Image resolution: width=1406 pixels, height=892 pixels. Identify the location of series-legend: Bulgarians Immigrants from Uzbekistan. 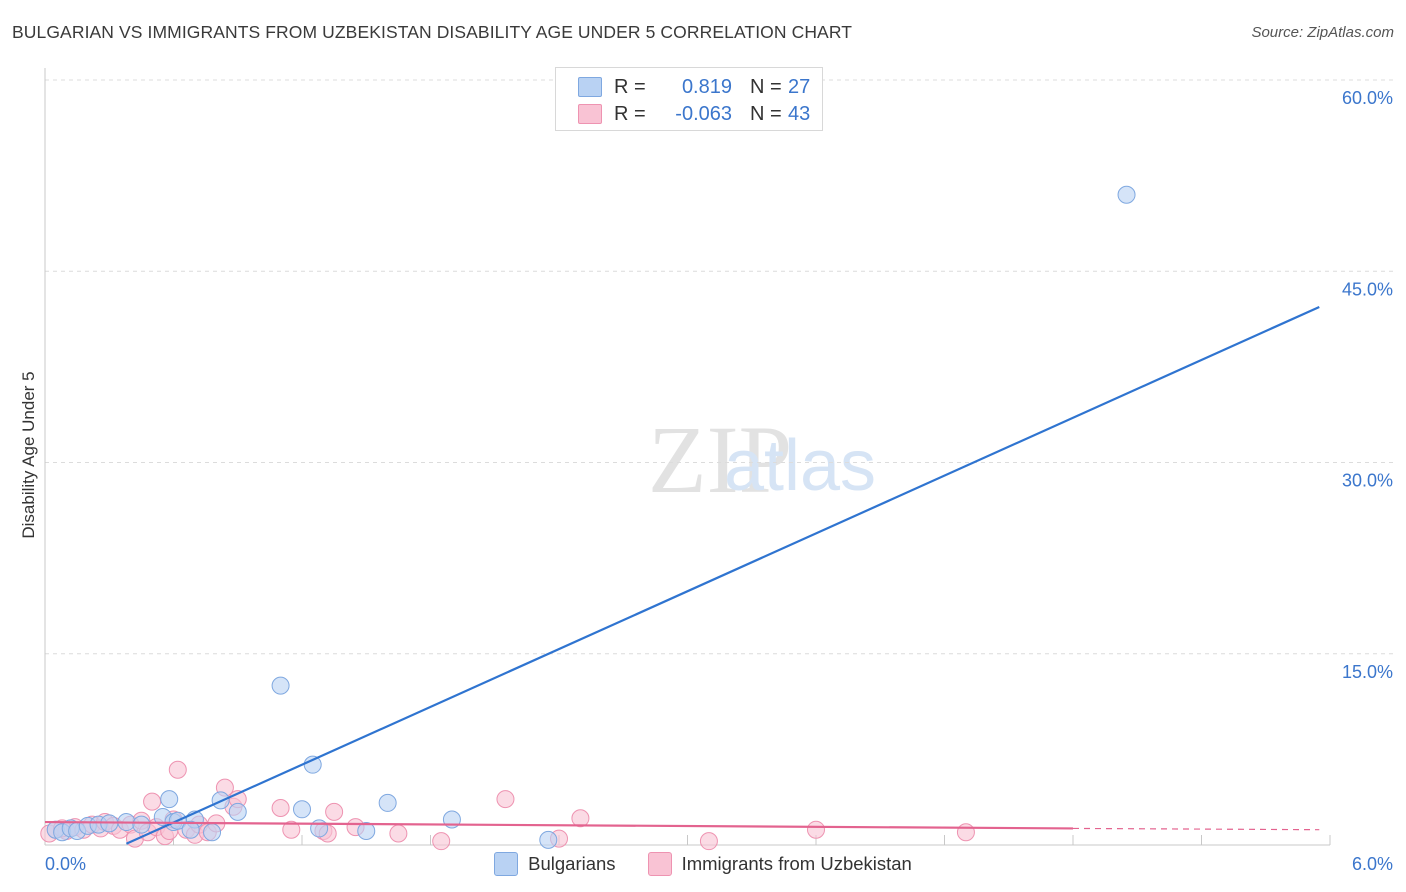
(703, 864).